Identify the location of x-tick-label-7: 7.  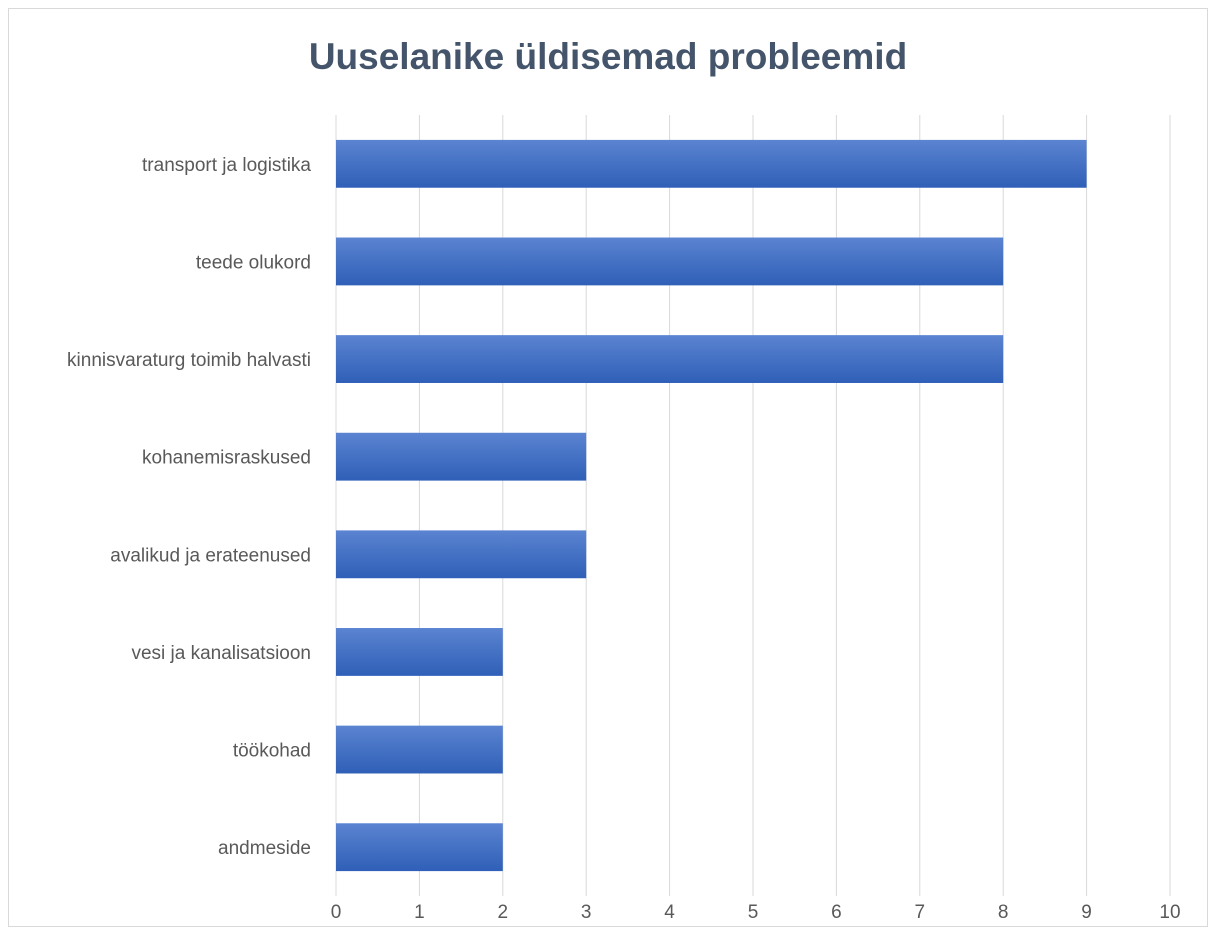
(920, 912).